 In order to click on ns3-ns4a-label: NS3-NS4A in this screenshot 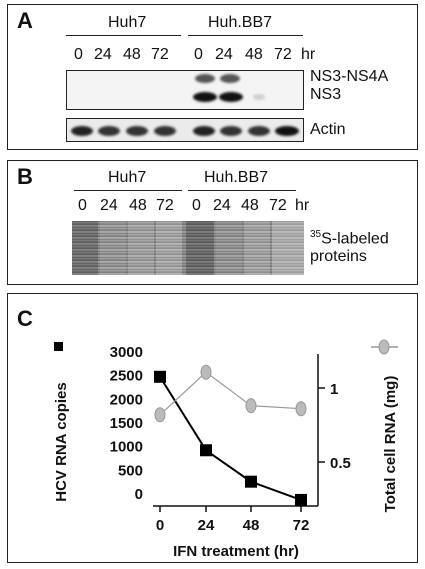, I will do `click(349, 76)`.